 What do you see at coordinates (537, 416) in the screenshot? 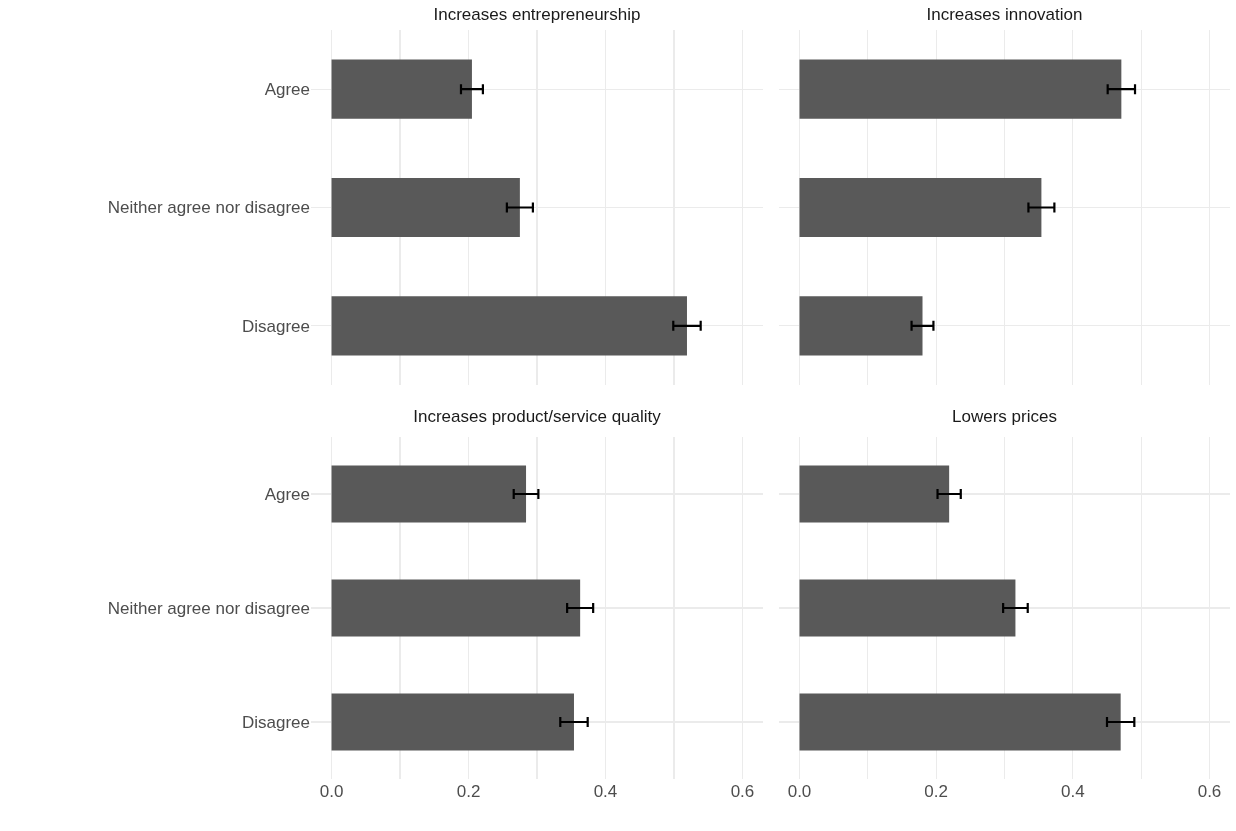
I see `chart-title: Increases product/service quality` at bounding box center [537, 416].